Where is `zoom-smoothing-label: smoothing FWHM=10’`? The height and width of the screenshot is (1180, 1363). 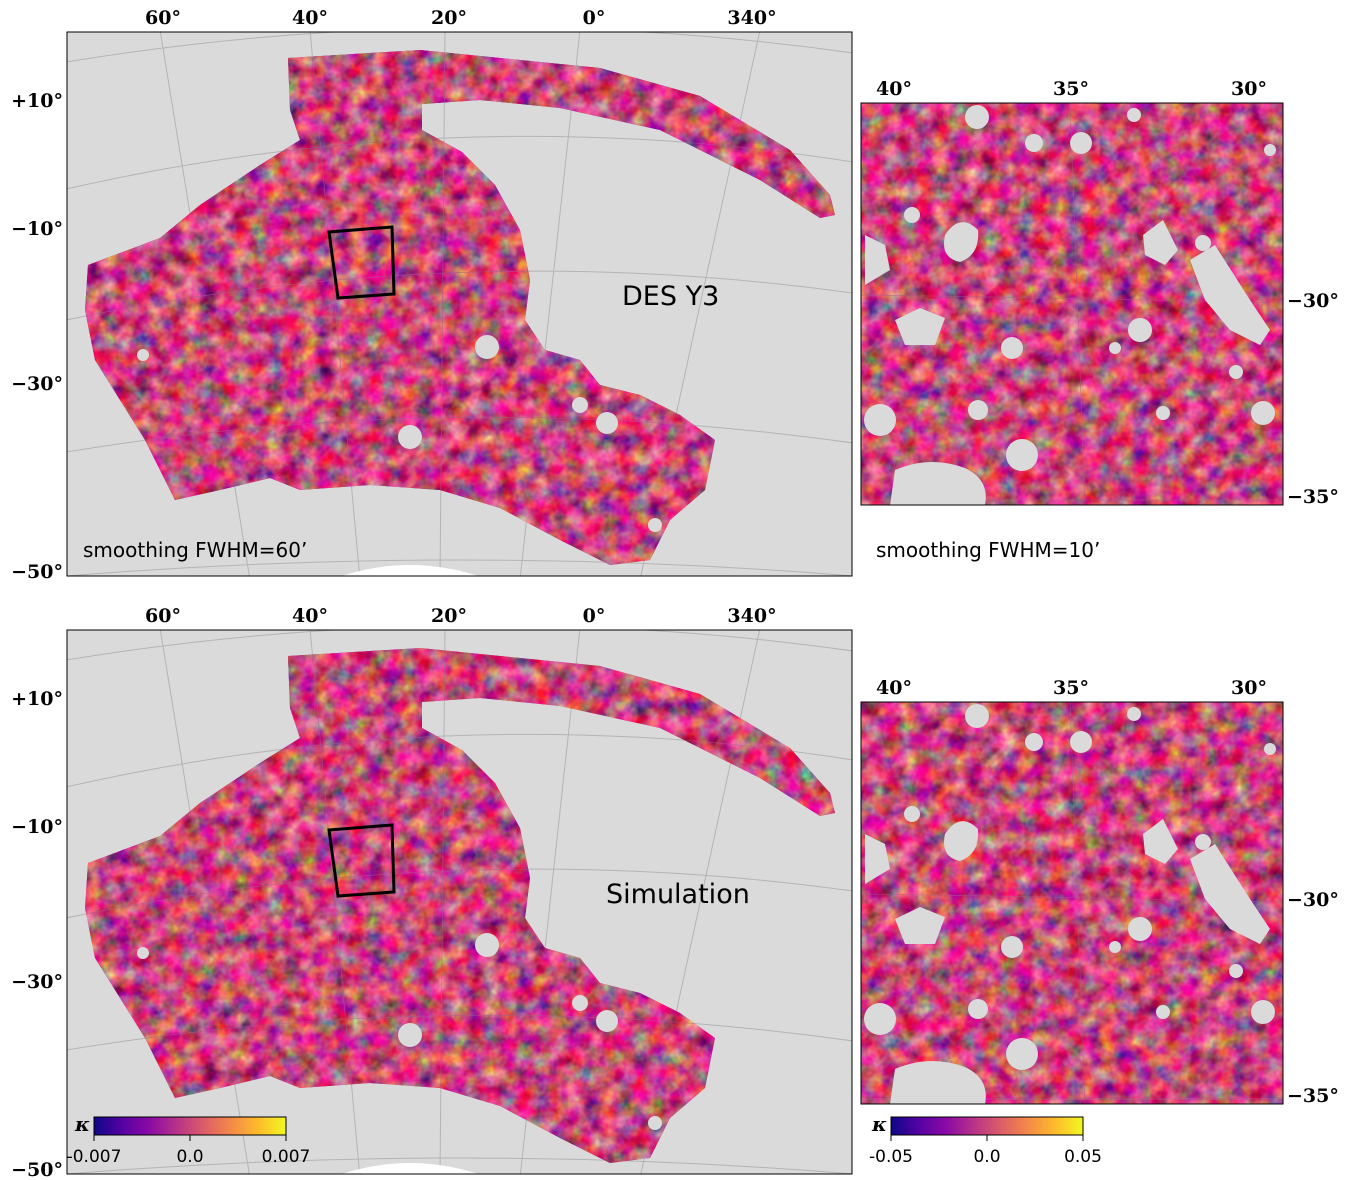
zoom-smoothing-label: smoothing FWHM=10’ is located at coordinates (988, 550).